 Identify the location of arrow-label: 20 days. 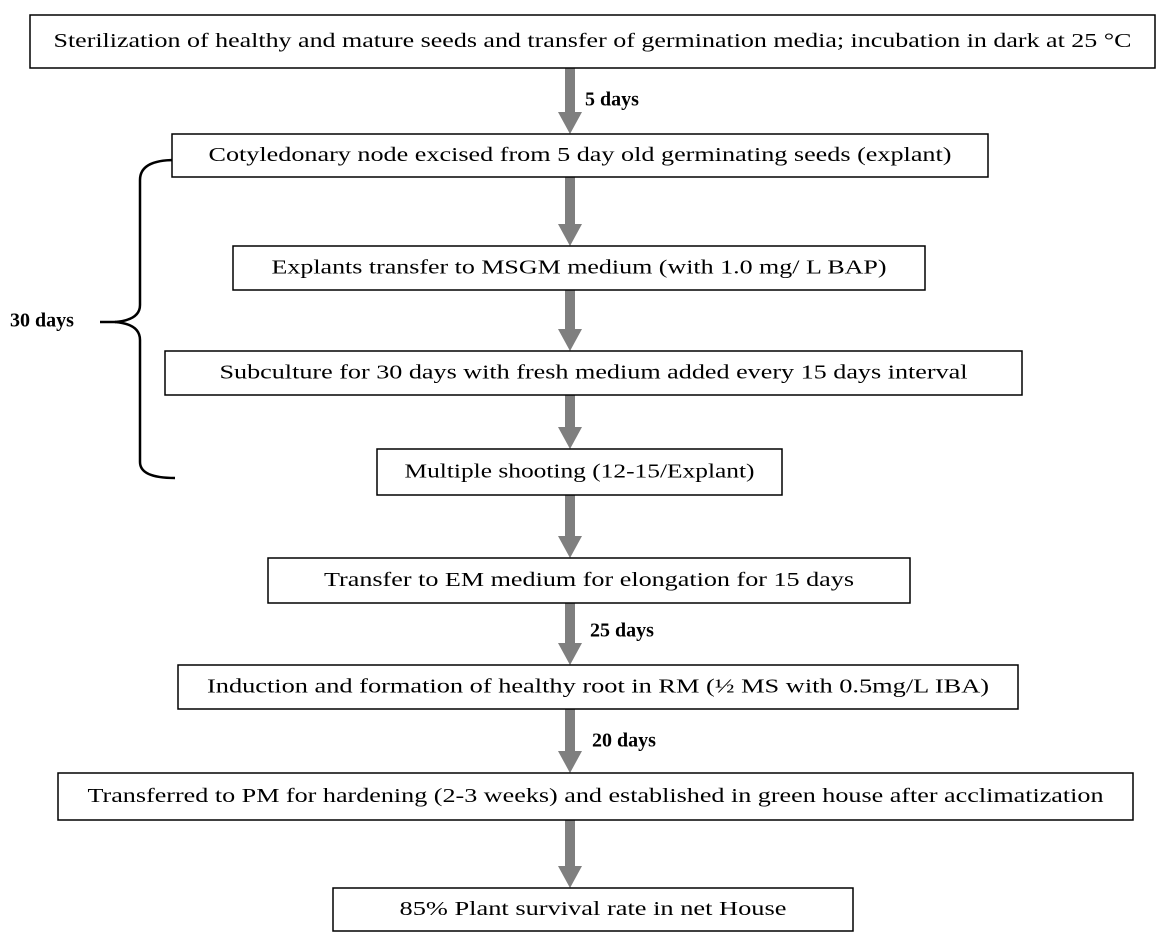
(624, 741).